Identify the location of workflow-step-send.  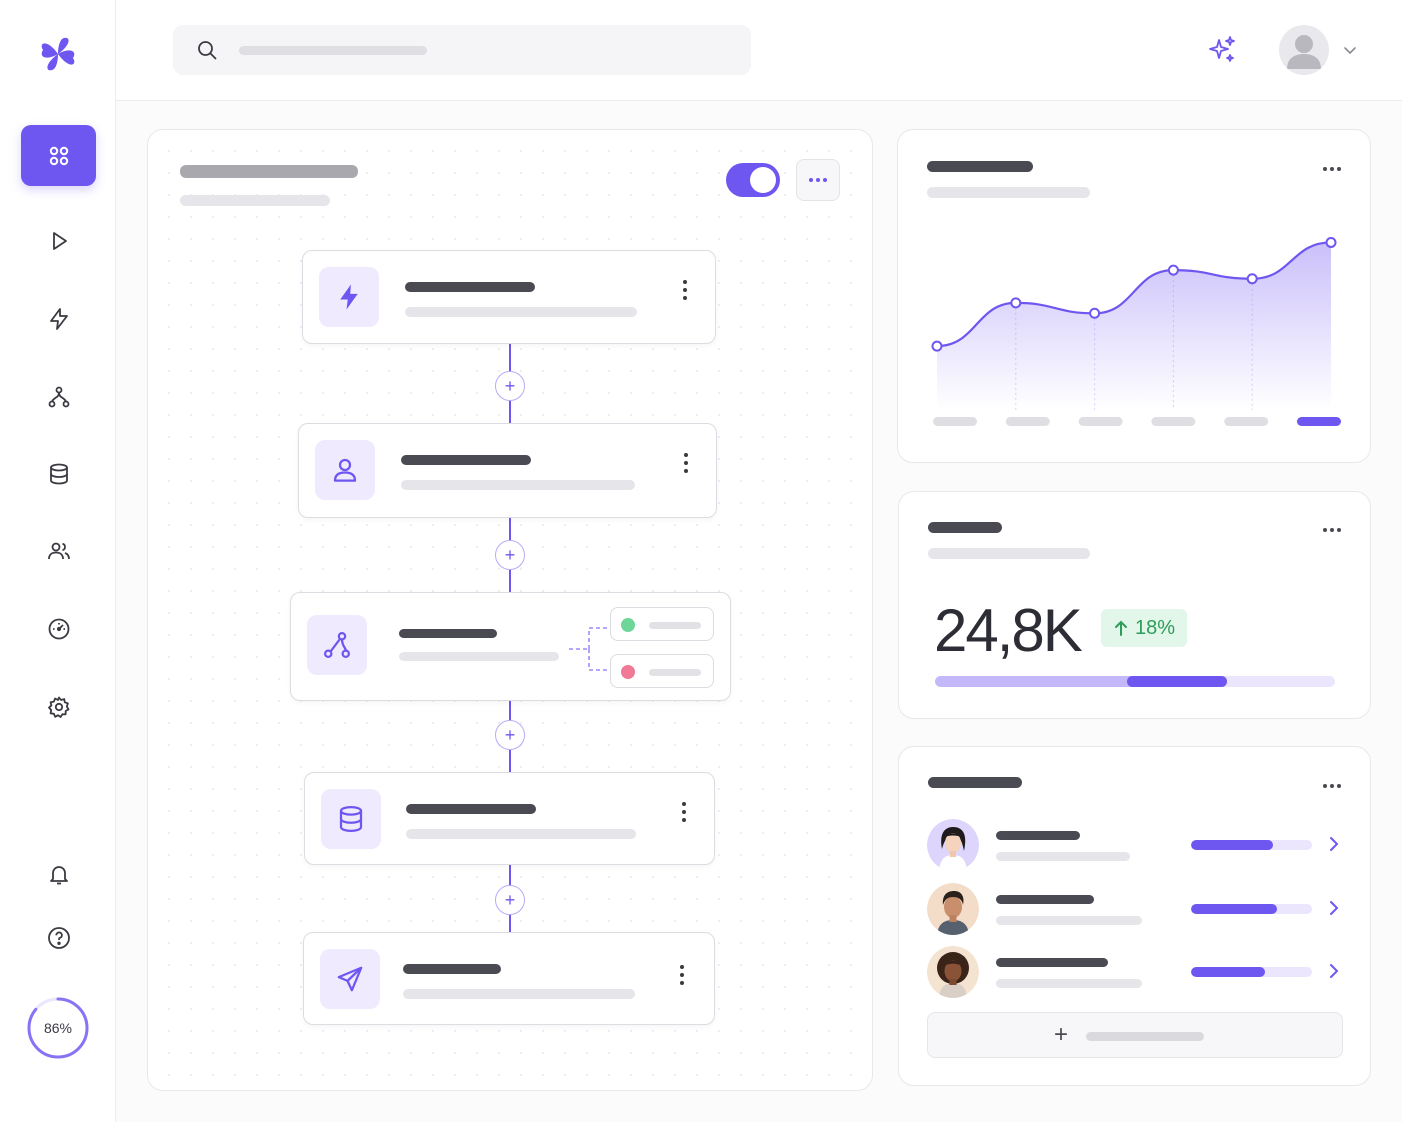
(509, 978).